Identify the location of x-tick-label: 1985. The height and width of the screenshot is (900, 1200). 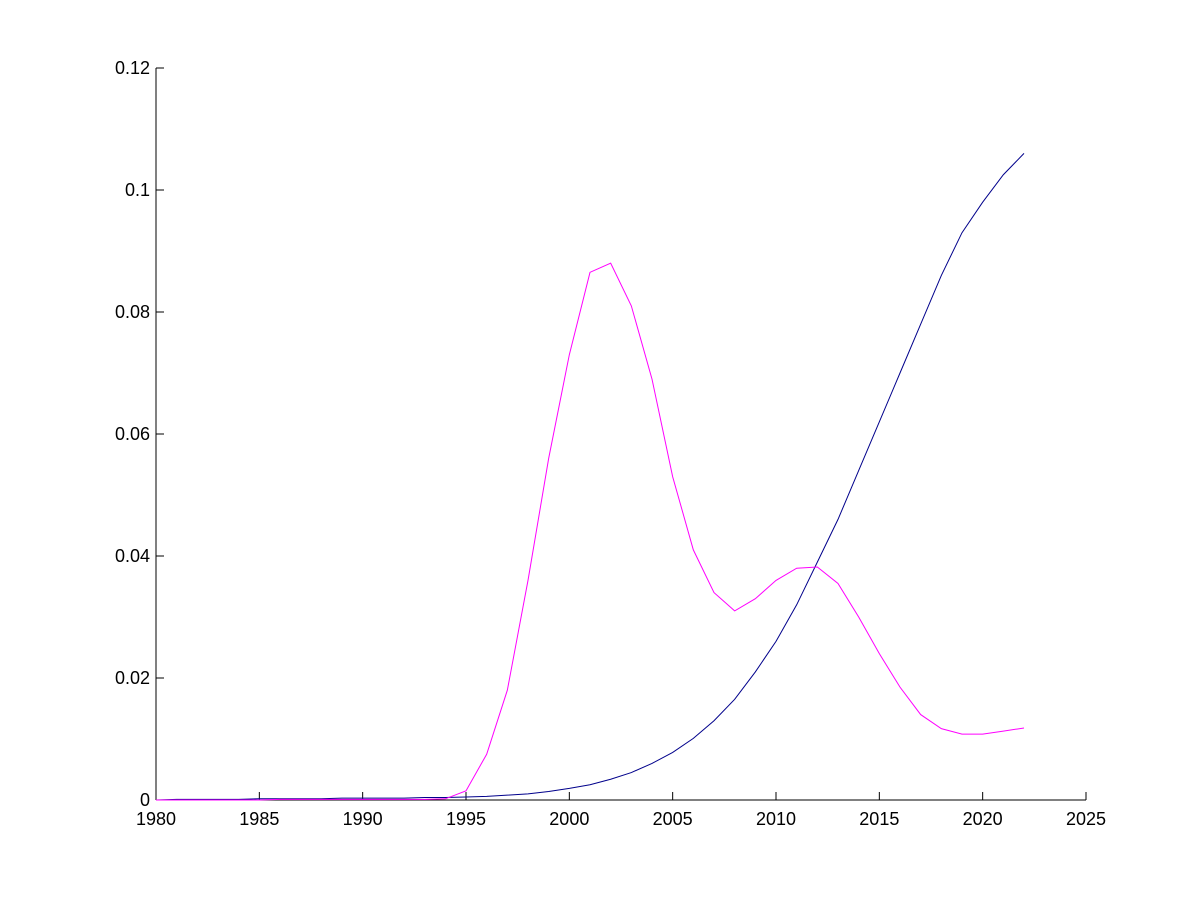
(259, 819).